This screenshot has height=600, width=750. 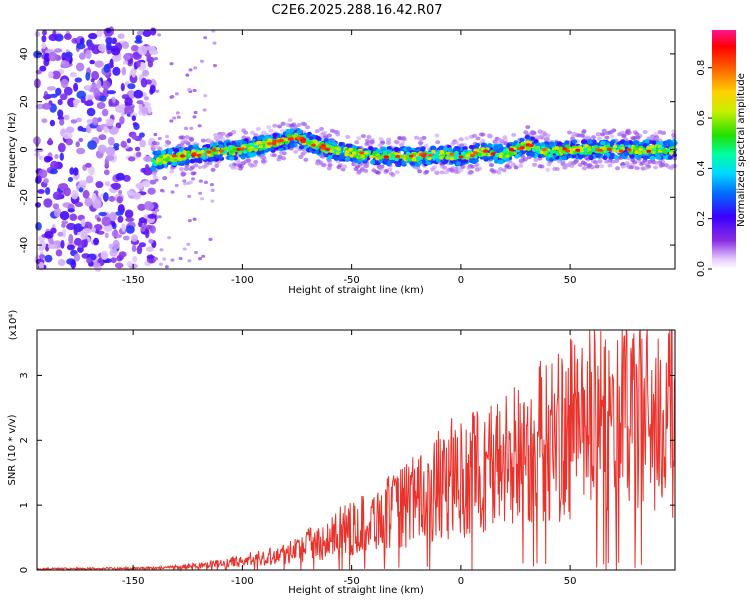 I want to click on chart-title: C2E6.2025.288.16.42.R07, so click(x=356, y=10).